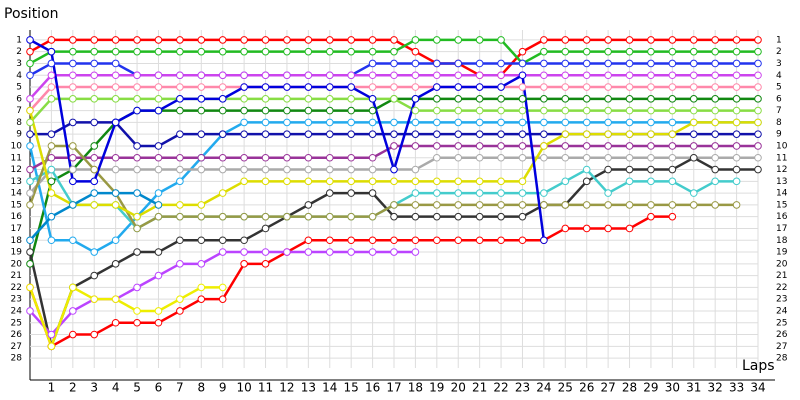 The width and height of the screenshot is (800, 400). I want to click on x-tick-label: 9, so click(223, 388).